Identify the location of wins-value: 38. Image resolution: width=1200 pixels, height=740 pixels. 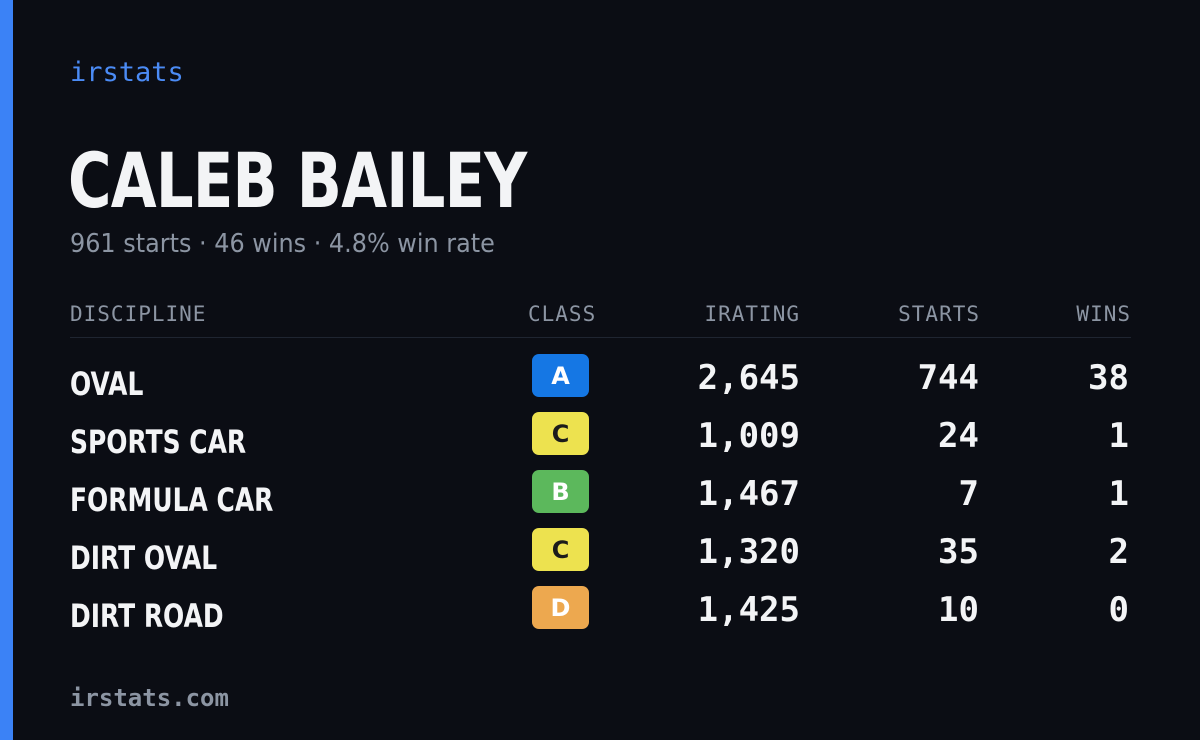
(1108, 378).